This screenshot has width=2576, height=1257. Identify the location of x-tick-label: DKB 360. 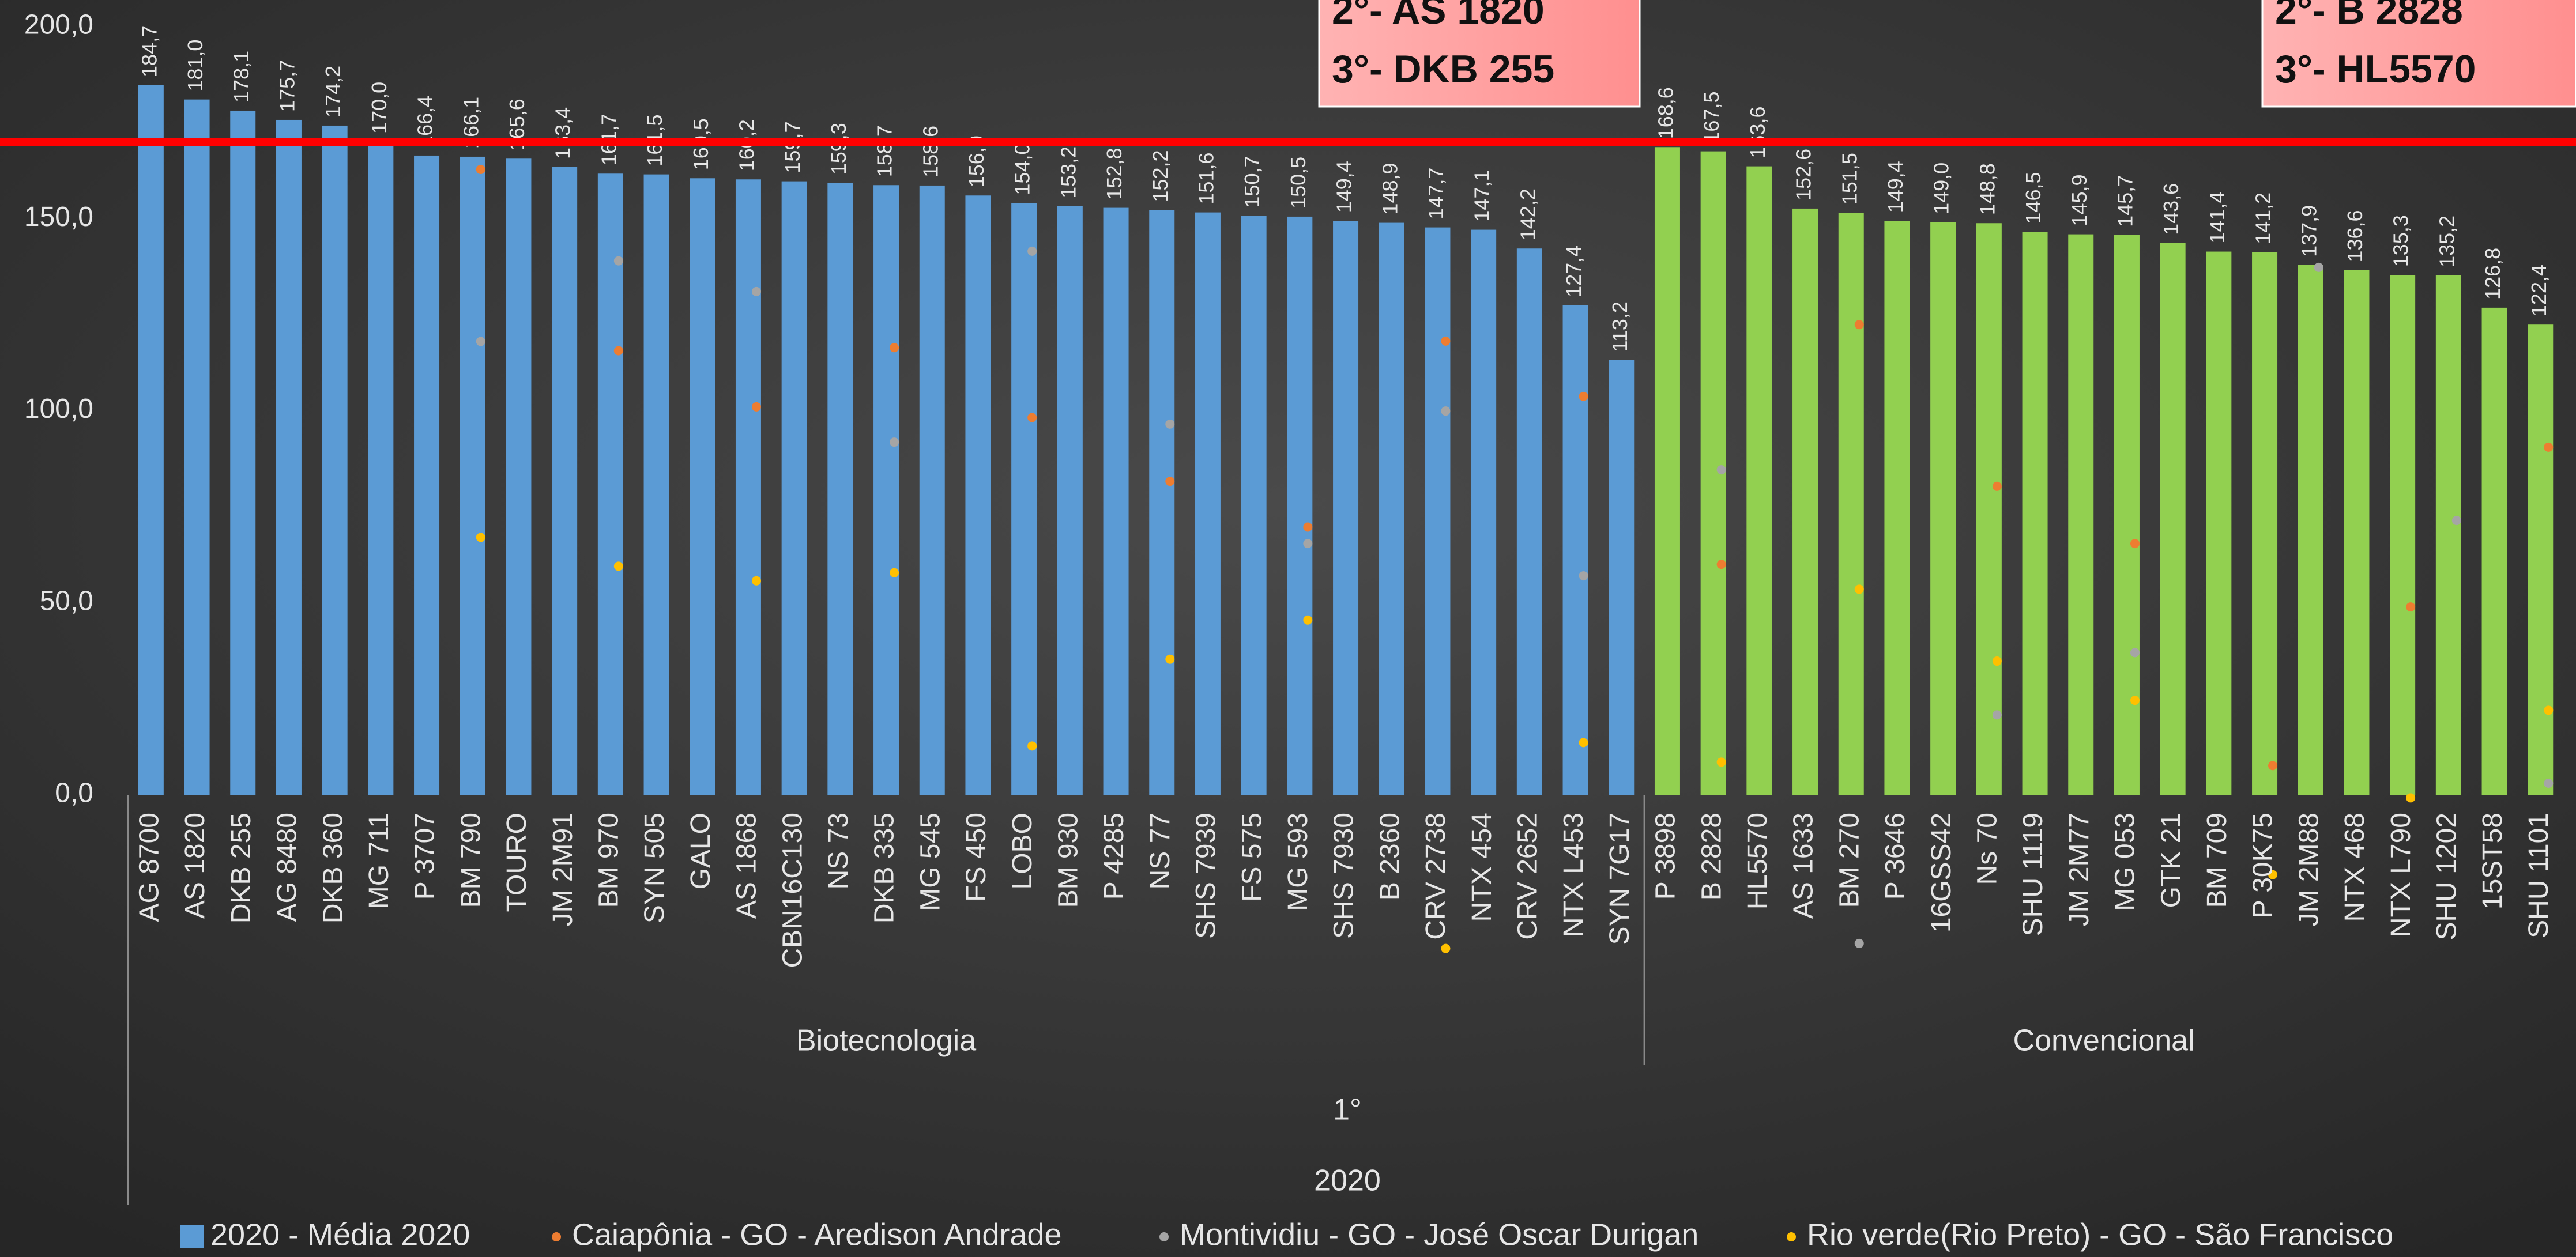
(333, 868).